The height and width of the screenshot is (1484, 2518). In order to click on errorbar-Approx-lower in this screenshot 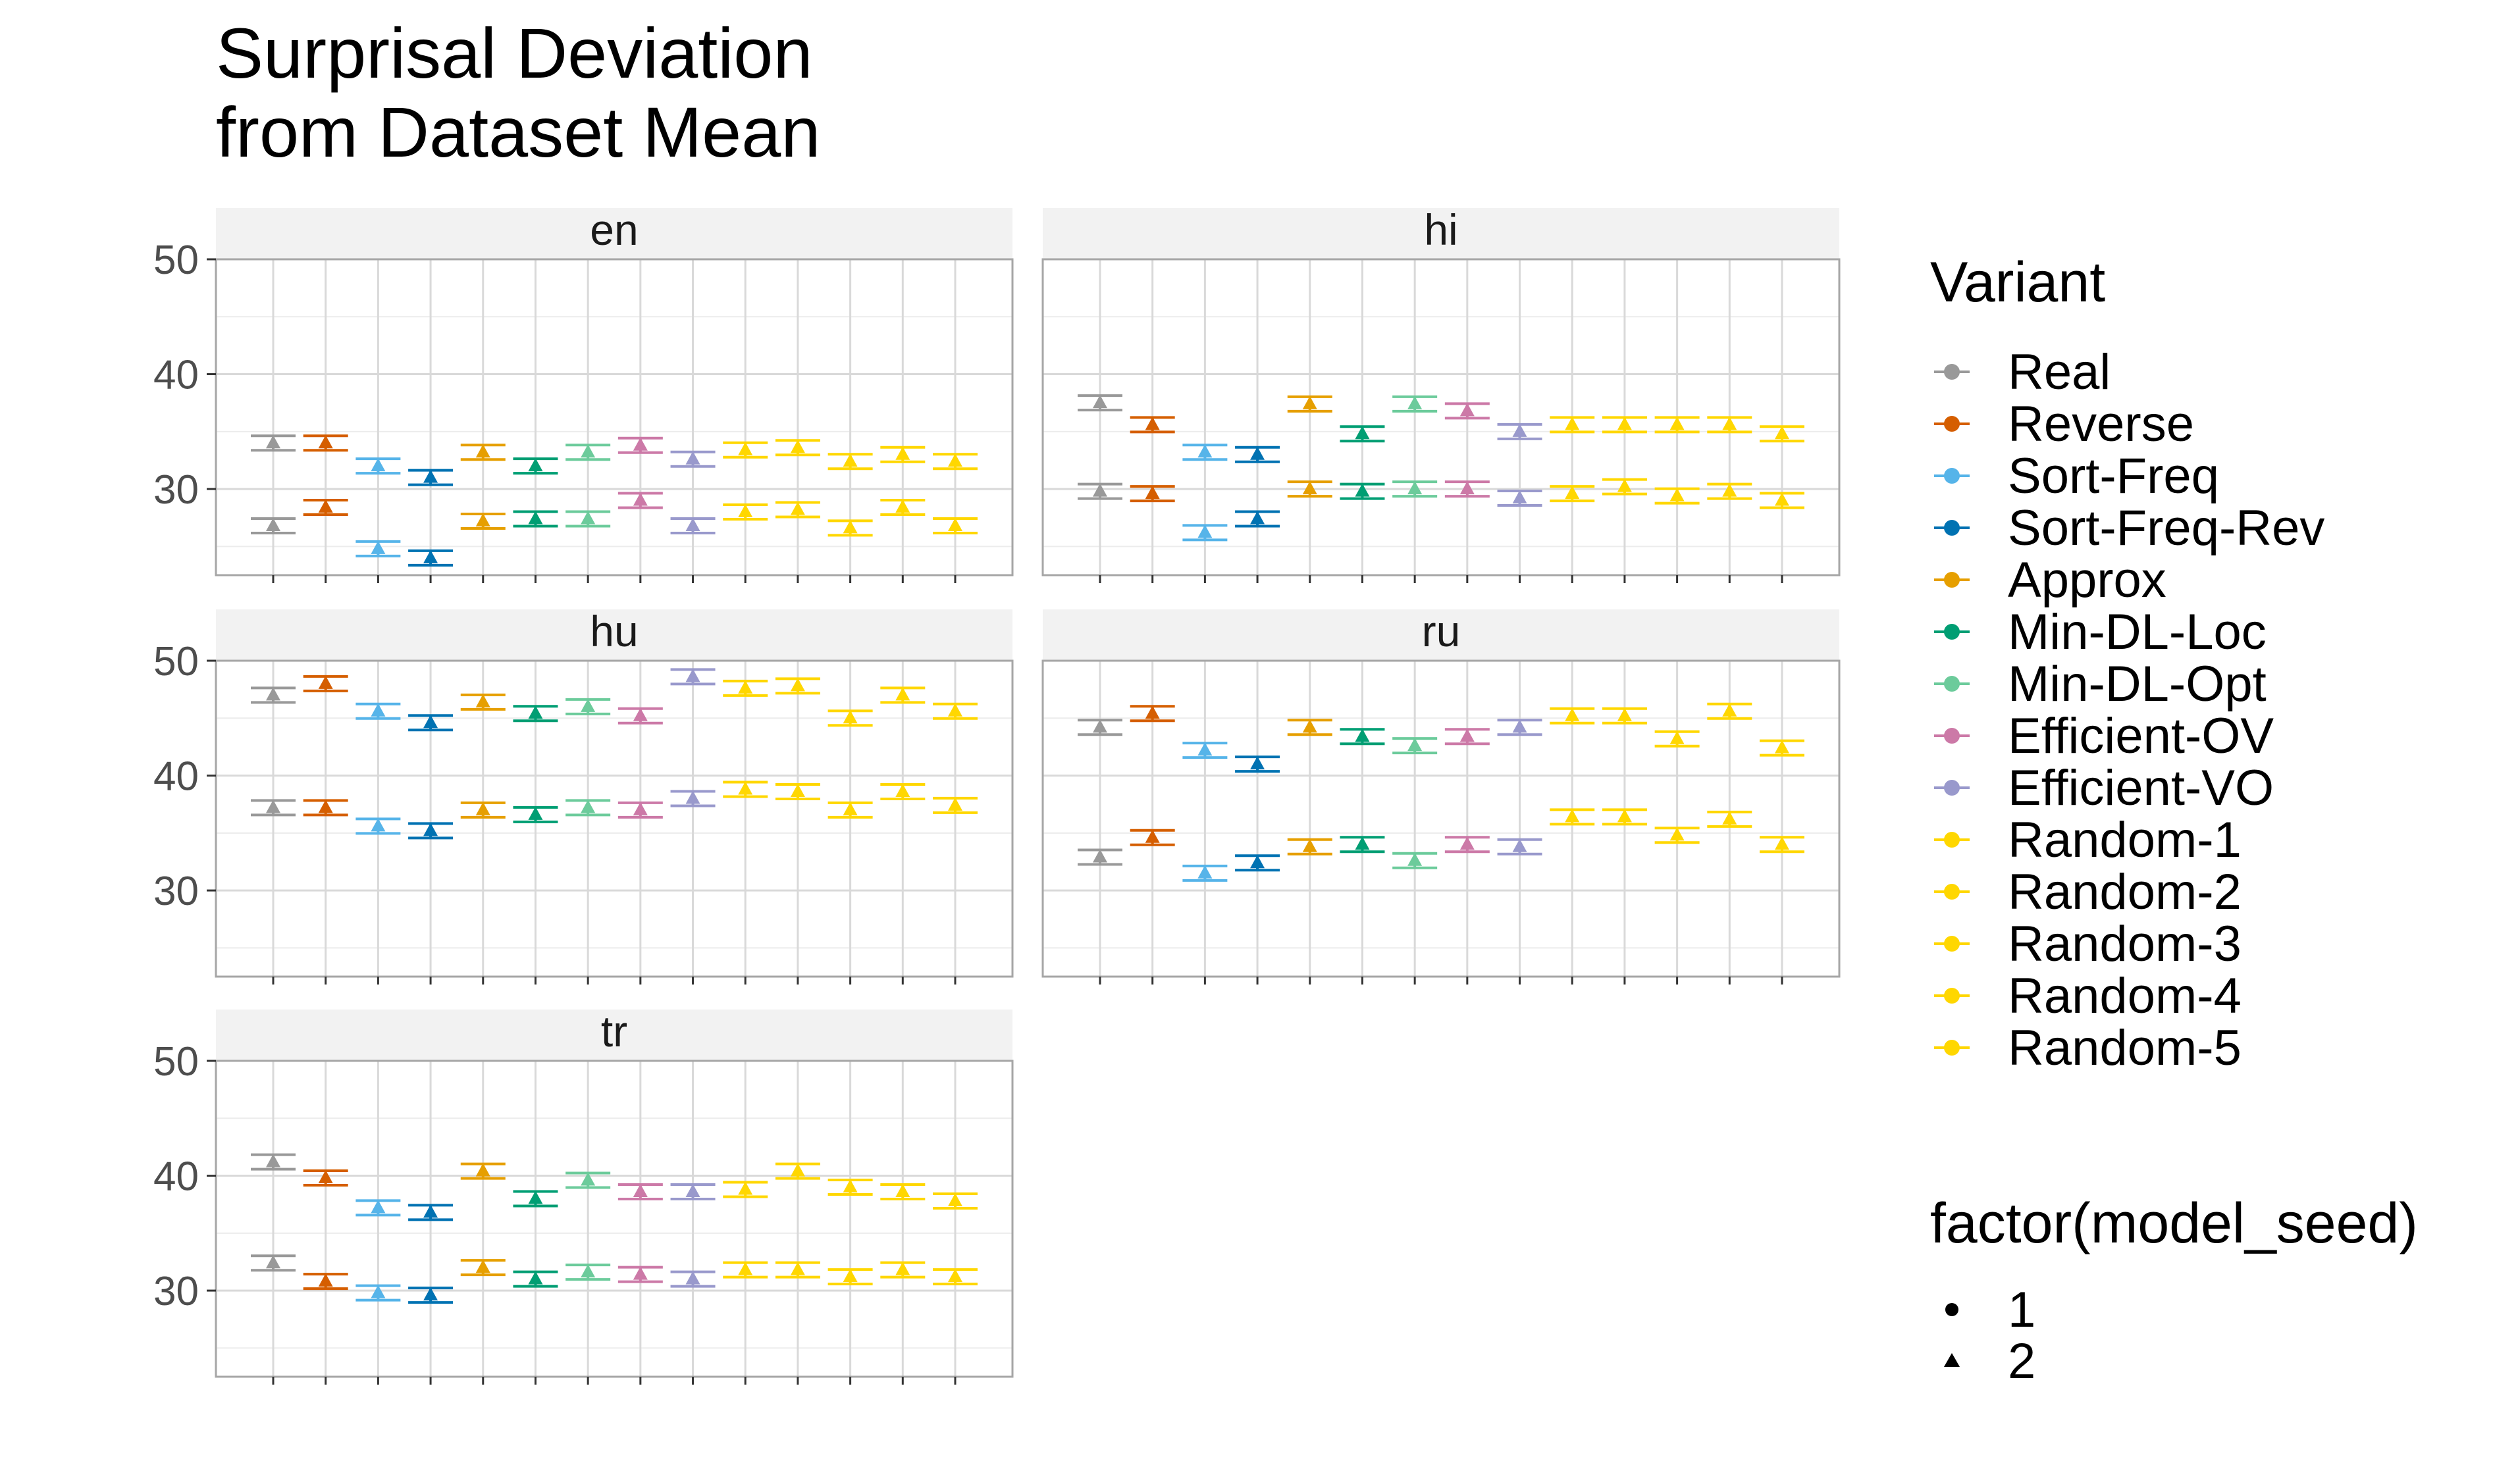, I will do `click(483, 521)`.